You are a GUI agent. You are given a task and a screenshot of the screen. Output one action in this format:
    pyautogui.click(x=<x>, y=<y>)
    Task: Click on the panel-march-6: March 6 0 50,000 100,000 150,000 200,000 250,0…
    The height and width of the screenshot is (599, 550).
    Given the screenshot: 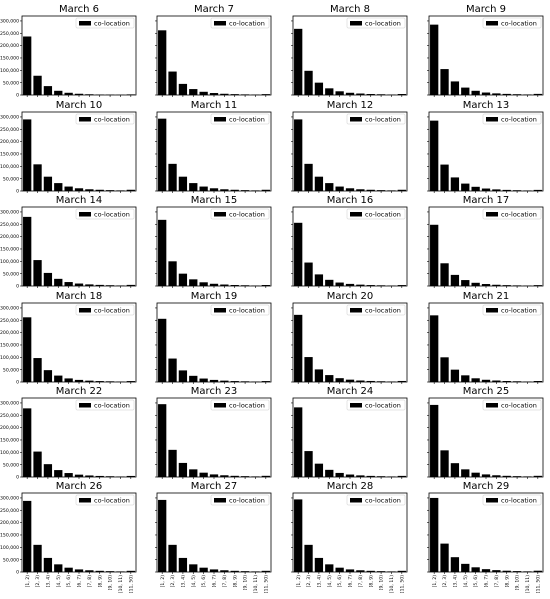 What is the action you would take?
    pyautogui.click(x=68, y=51)
    